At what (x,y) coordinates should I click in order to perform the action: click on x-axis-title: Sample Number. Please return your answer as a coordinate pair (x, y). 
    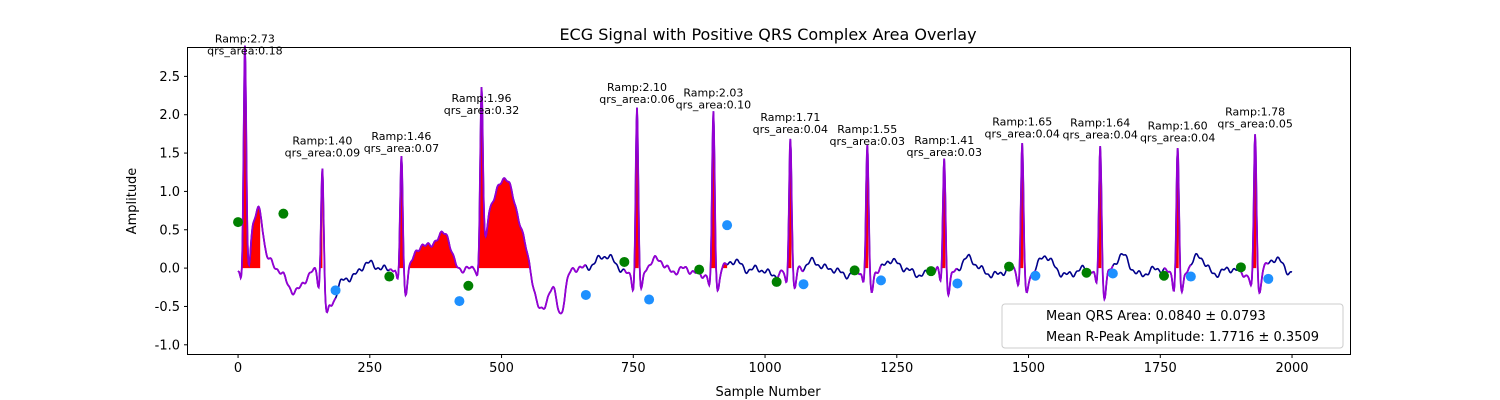
    Looking at the image, I should click on (768, 392).